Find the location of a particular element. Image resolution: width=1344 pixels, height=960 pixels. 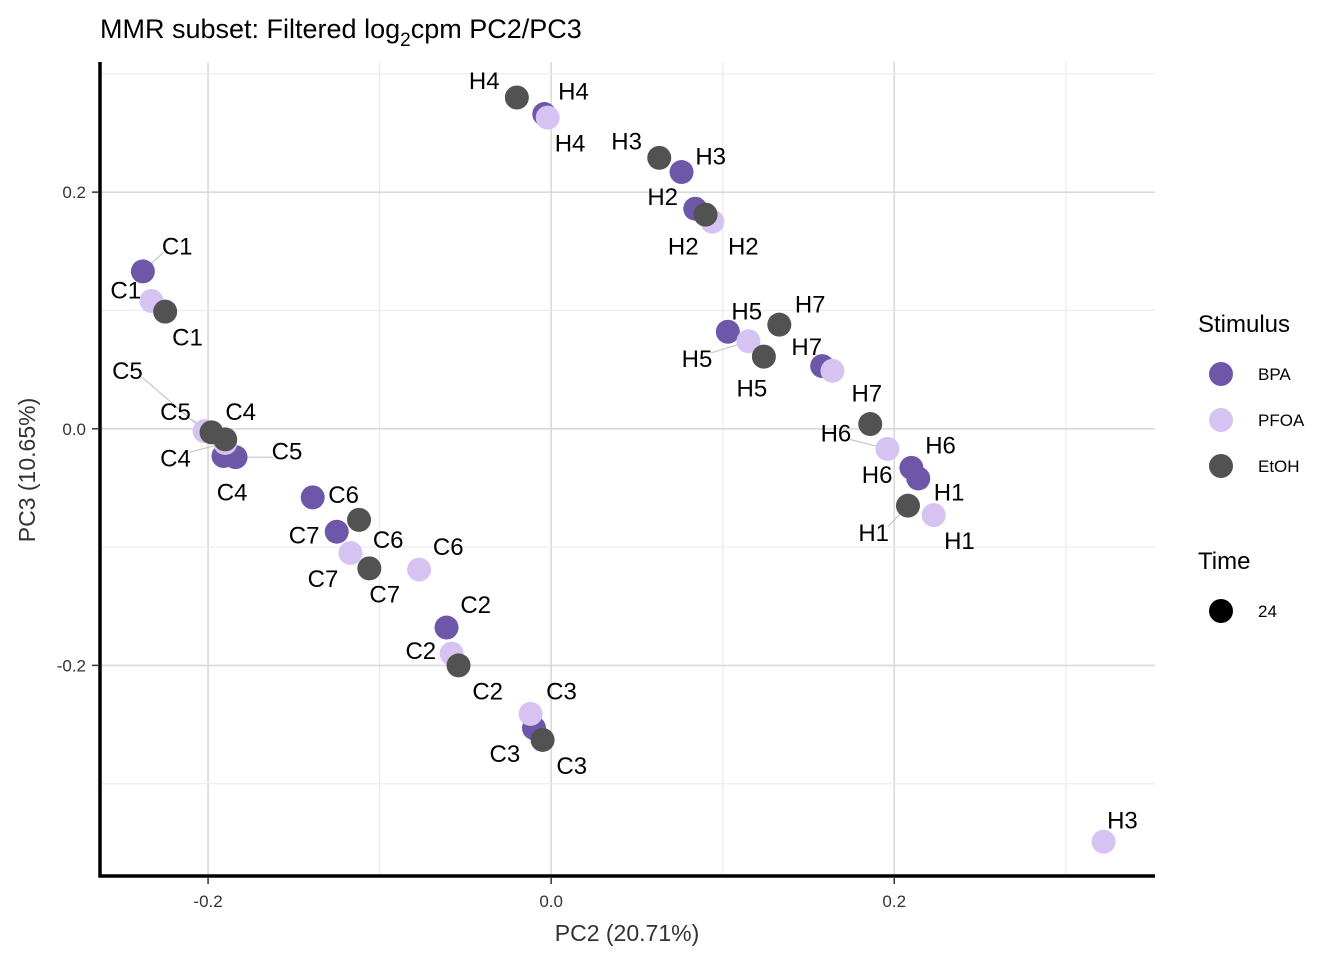

y-tick-label: -0.2 is located at coordinates (71, 665).